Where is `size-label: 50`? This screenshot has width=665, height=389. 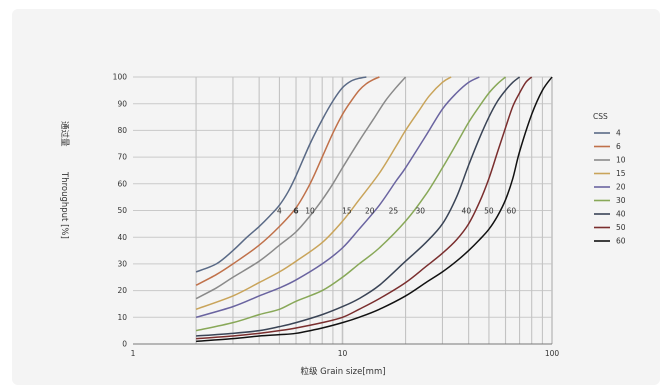 size-label: 50 is located at coordinates (489, 211).